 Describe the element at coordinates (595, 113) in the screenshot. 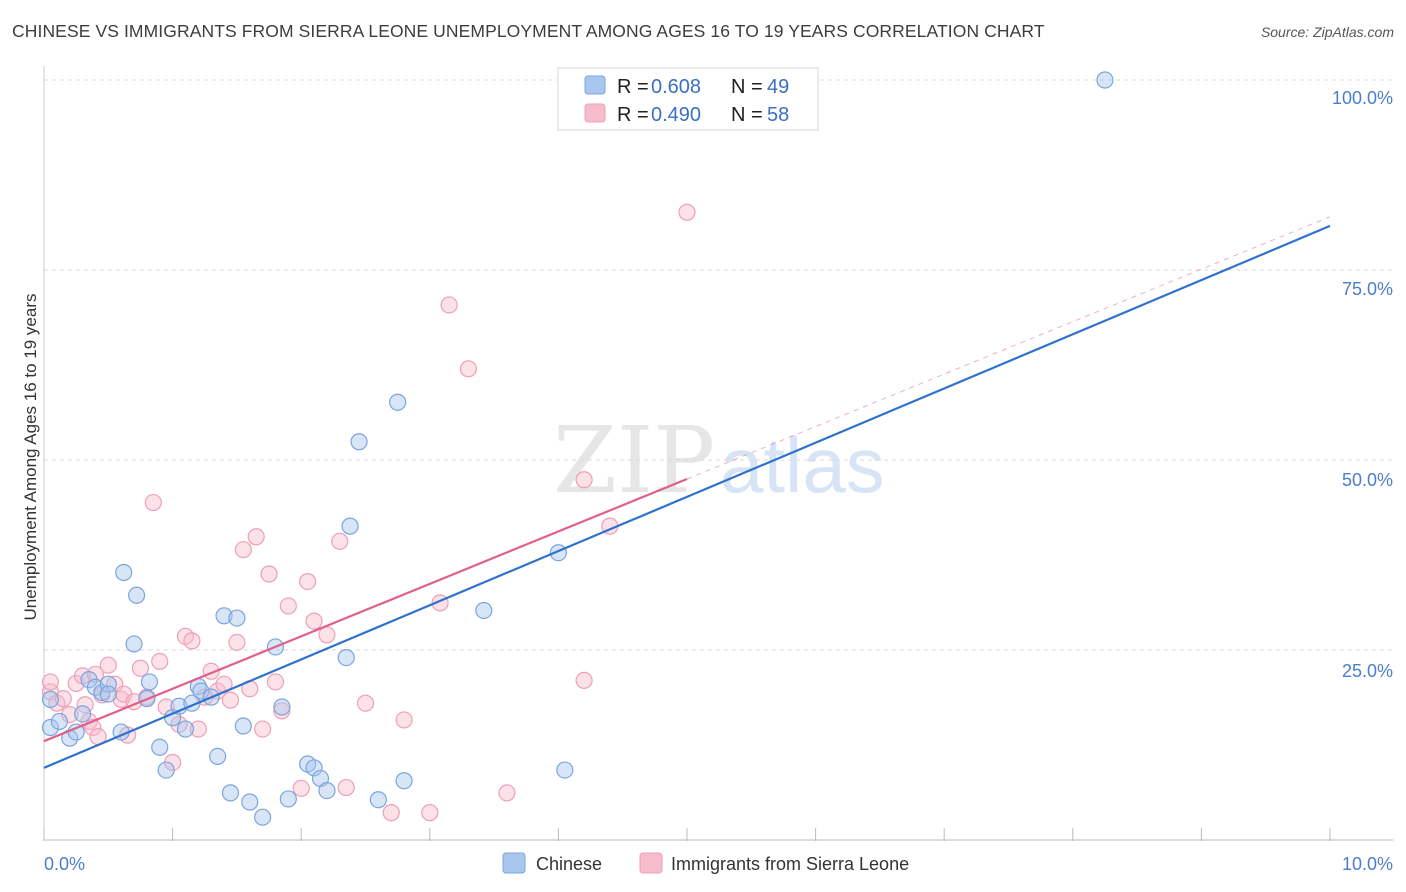

I see `legend-swatch-sierra-leone` at that location.